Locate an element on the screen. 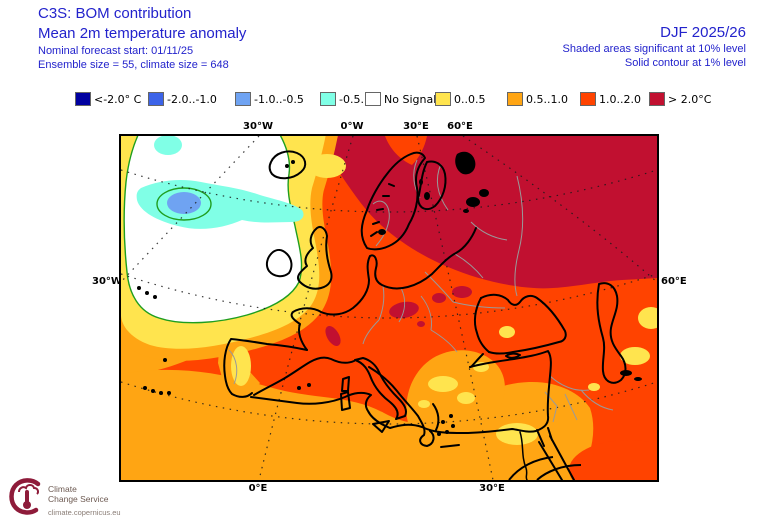 The width and height of the screenshot is (761, 520). logo-cloud is located at coordinates (28, 489).